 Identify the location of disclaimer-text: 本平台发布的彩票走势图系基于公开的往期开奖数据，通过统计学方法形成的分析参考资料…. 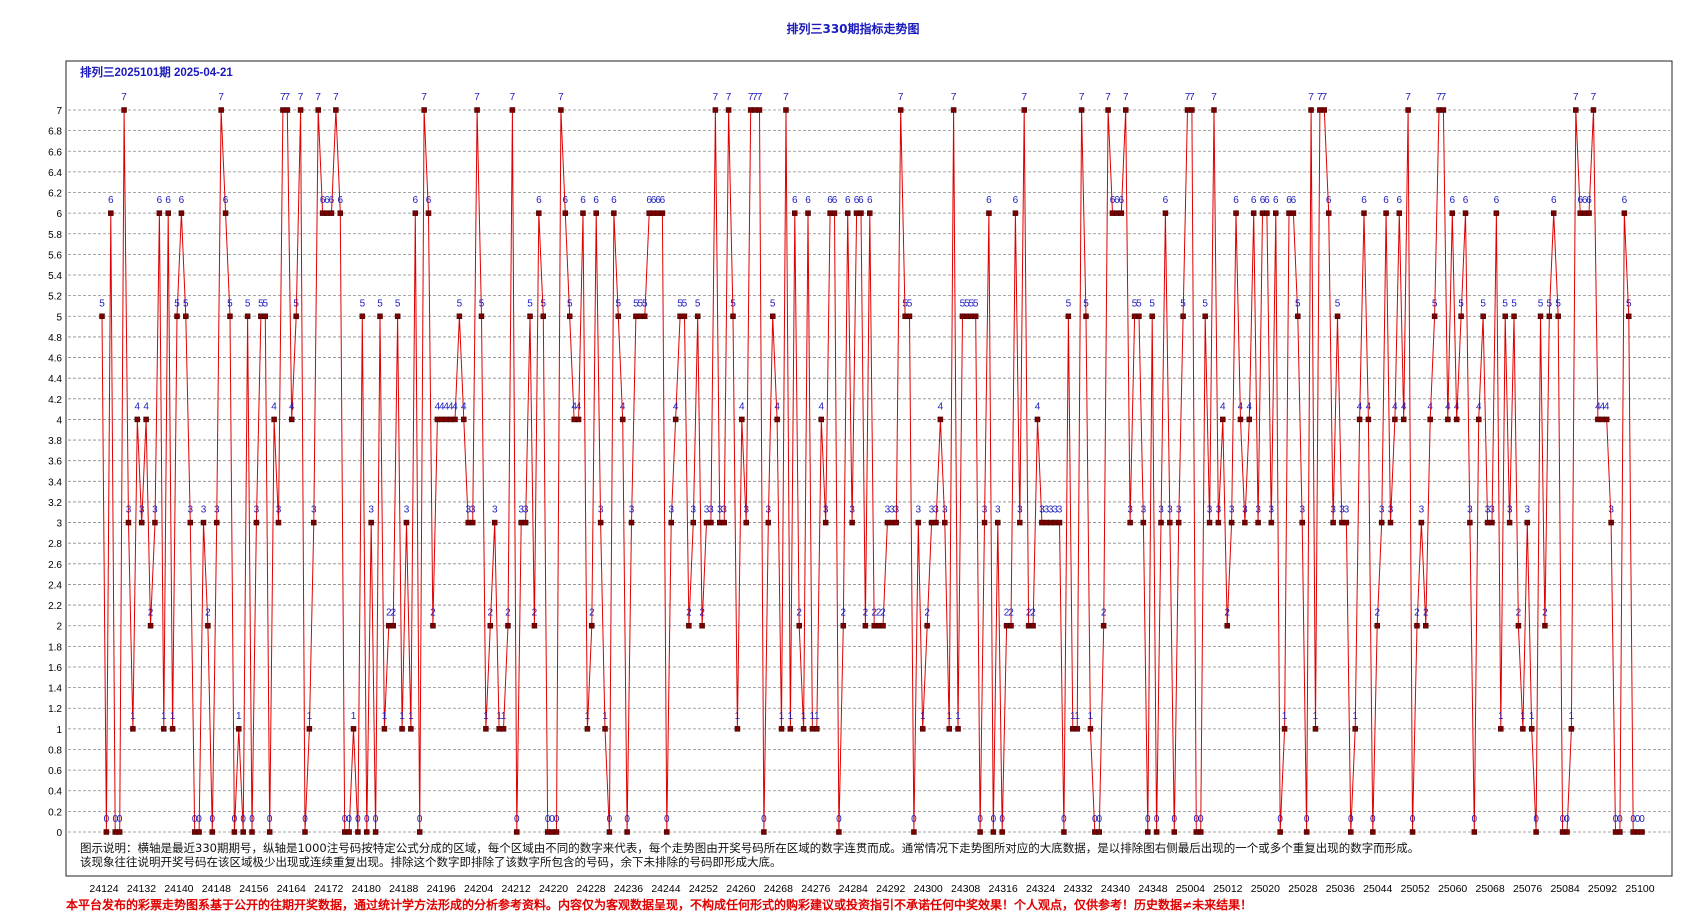
(659, 905).